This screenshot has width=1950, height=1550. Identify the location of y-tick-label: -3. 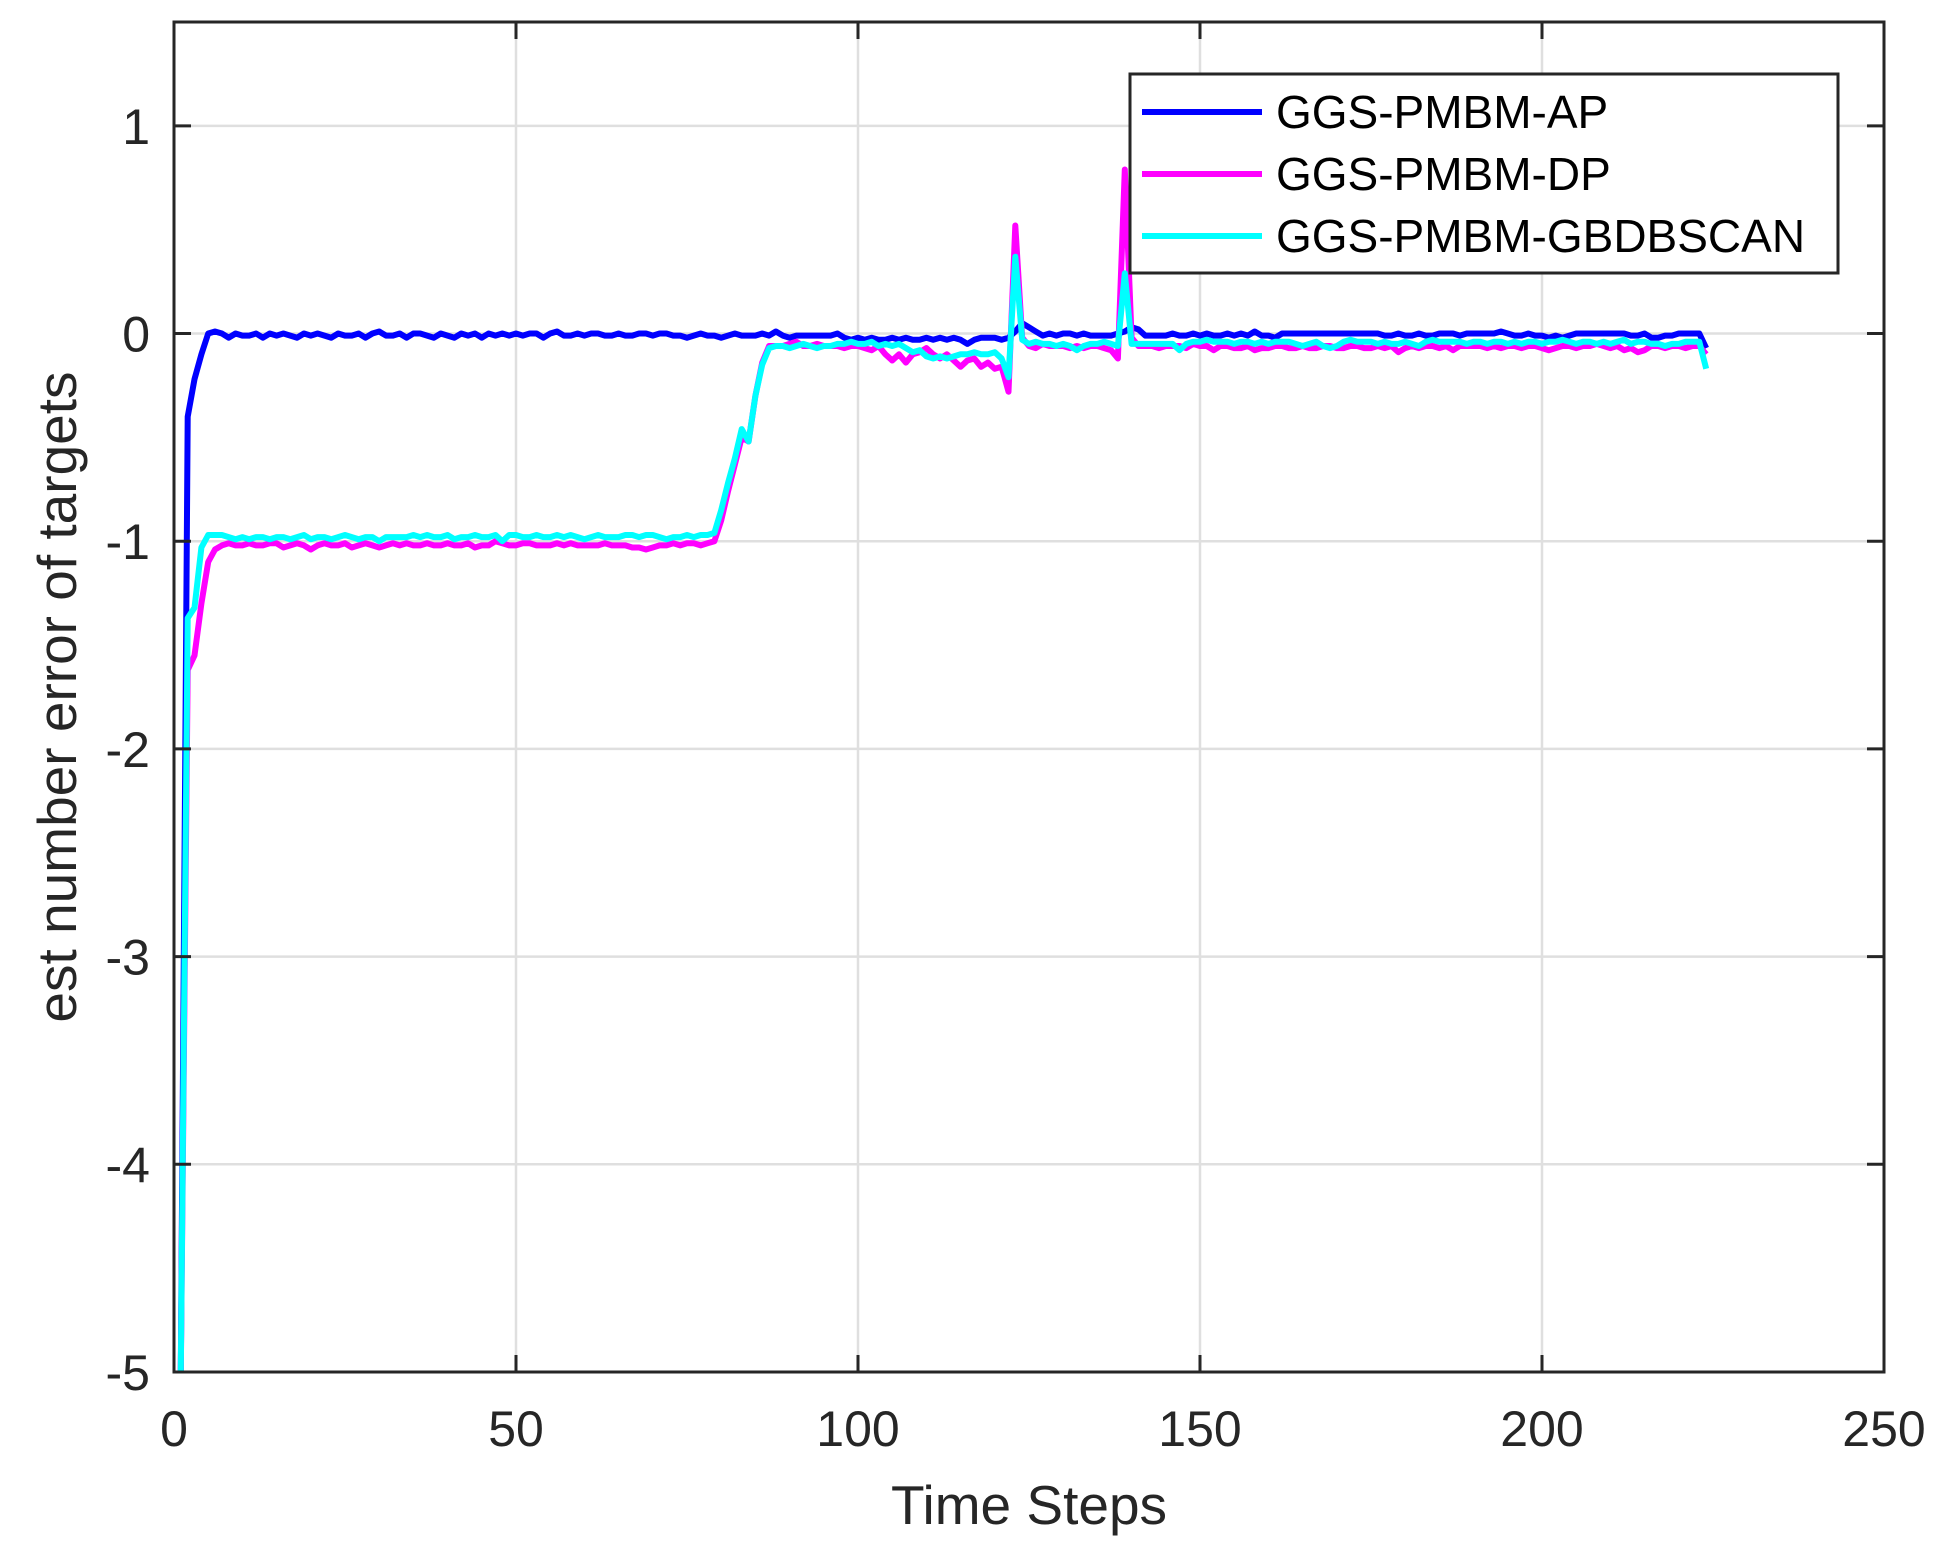
(128, 958).